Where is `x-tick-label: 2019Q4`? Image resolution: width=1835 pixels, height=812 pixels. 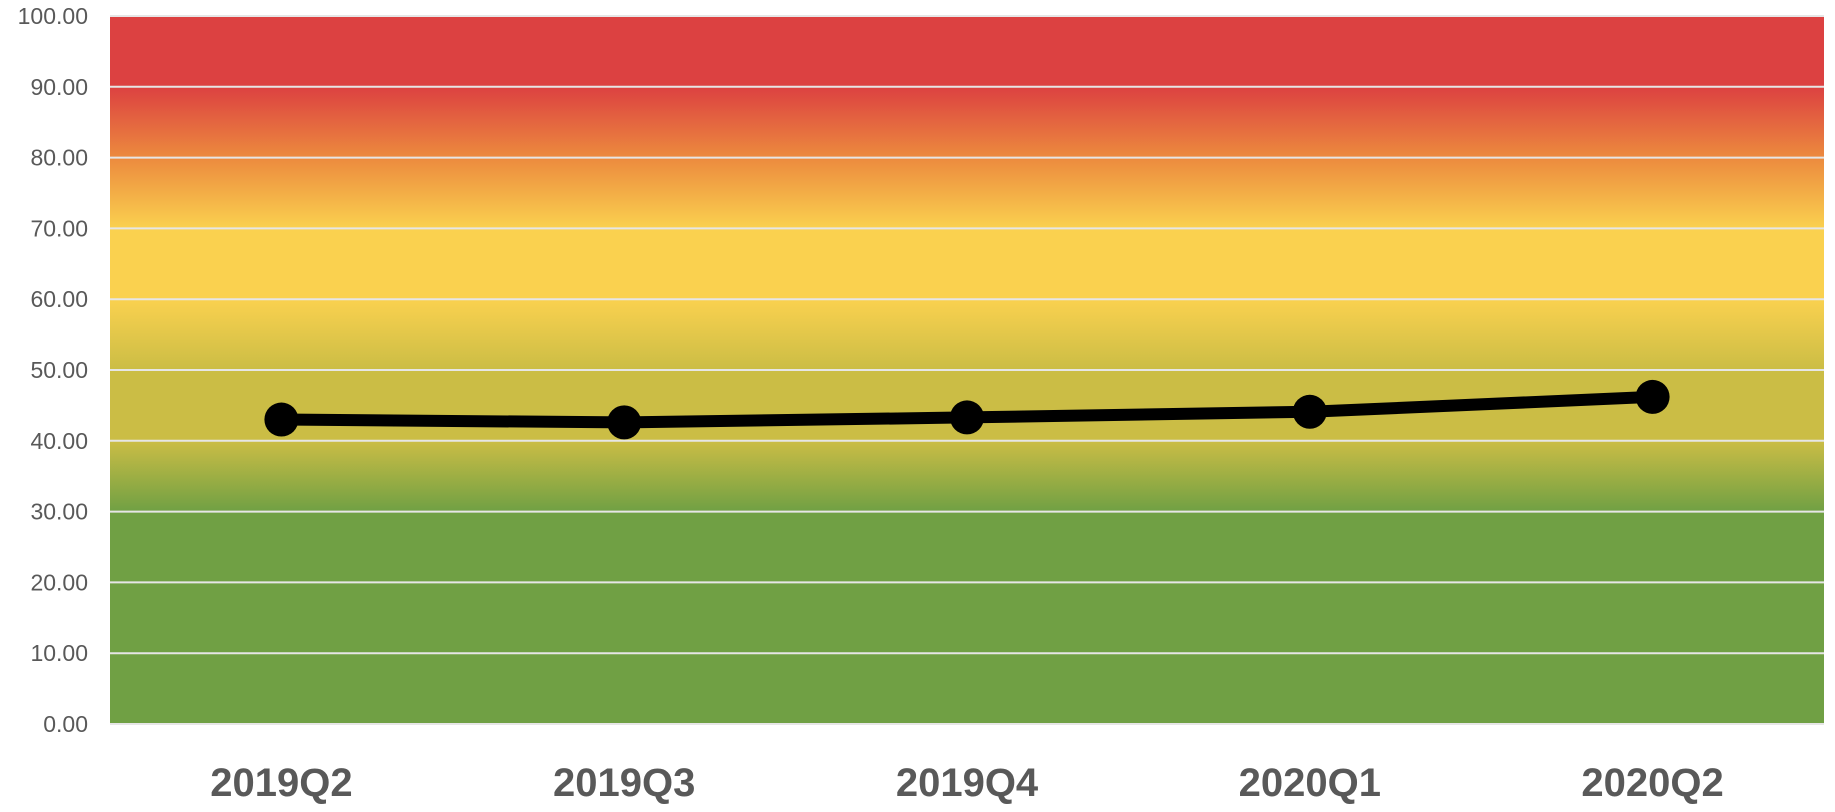
x-tick-label: 2019Q4 is located at coordinates (967, 783).